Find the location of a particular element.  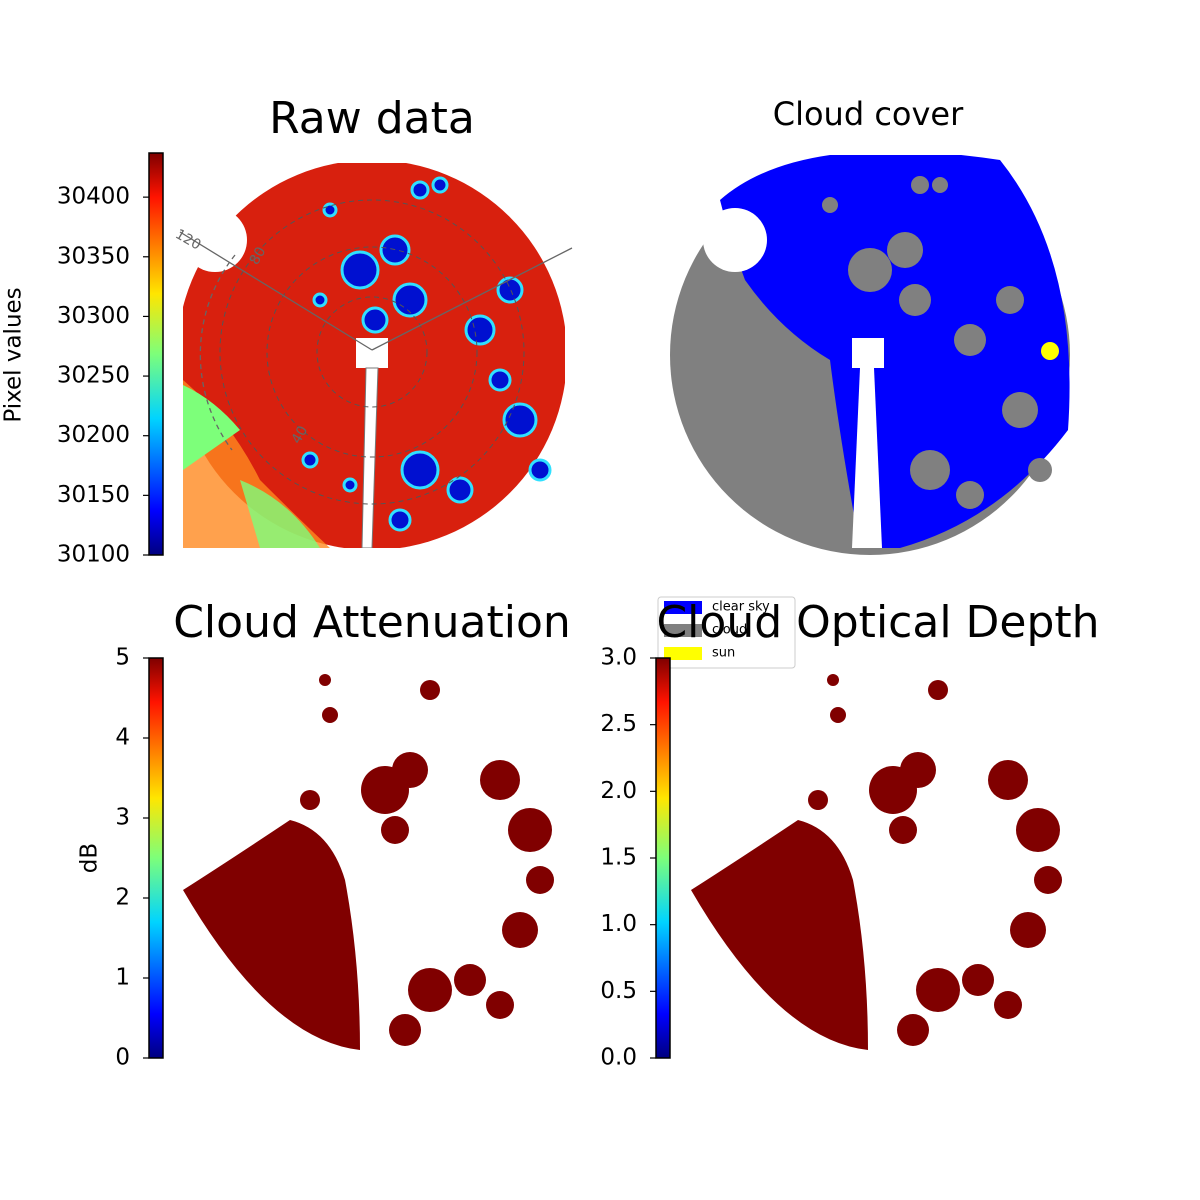

colorbar-tick-label: 30300 is located at coordinates (93, 316).